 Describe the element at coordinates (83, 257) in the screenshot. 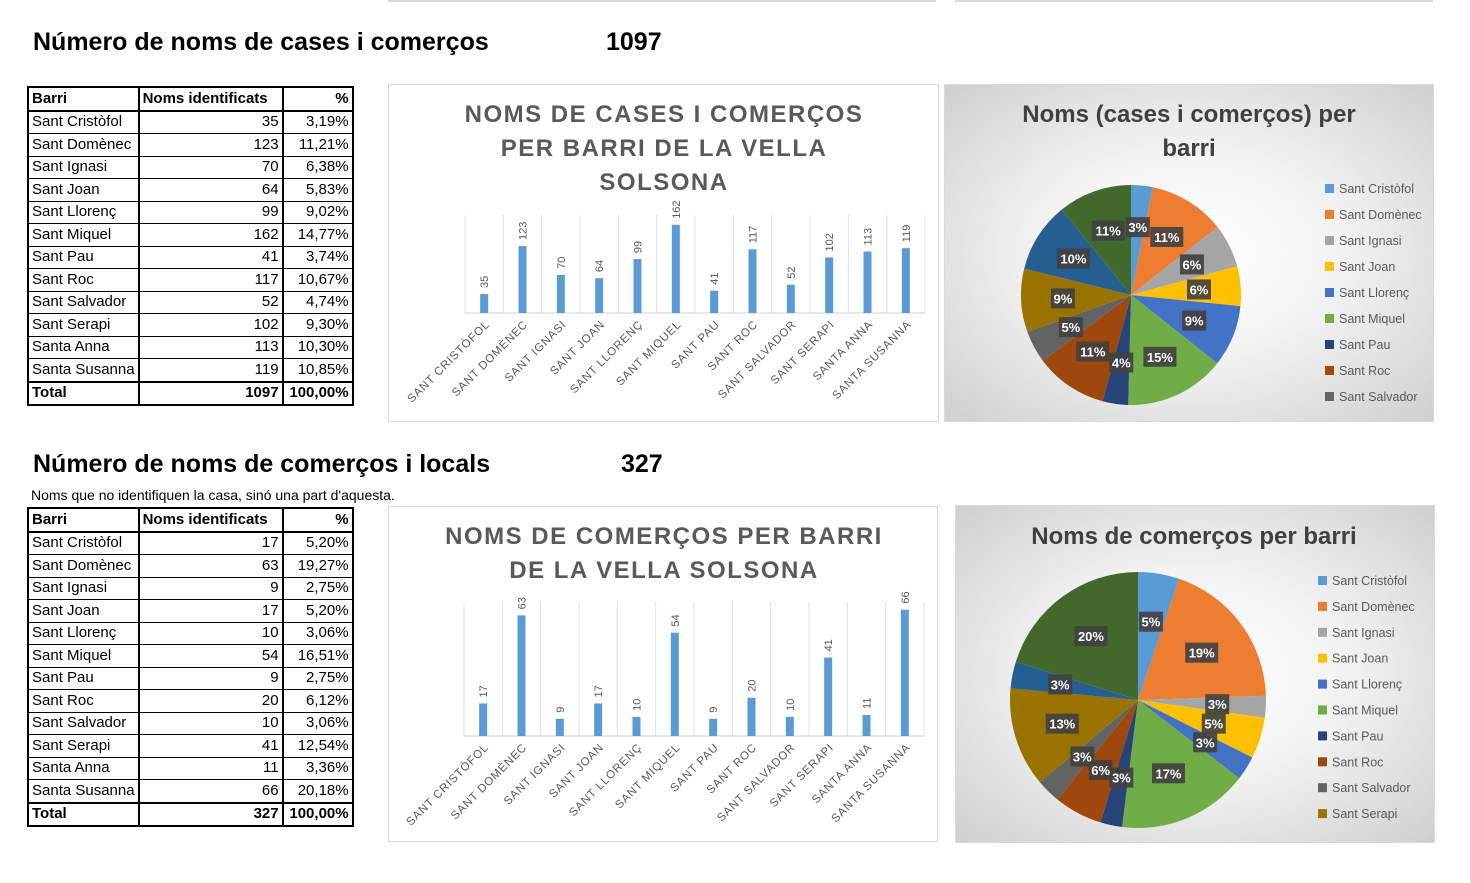

I see `cell-barri: Sant Pau` at that location.